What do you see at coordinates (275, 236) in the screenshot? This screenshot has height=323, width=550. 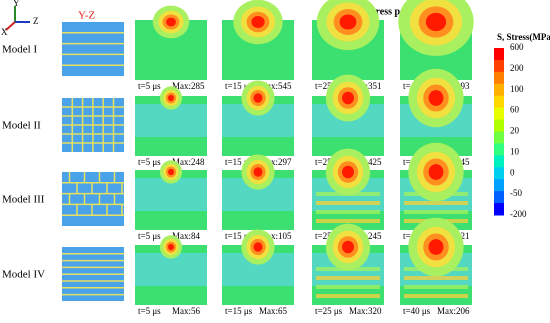 I see `max-label: Max:105` at bounding box center [275, 236].